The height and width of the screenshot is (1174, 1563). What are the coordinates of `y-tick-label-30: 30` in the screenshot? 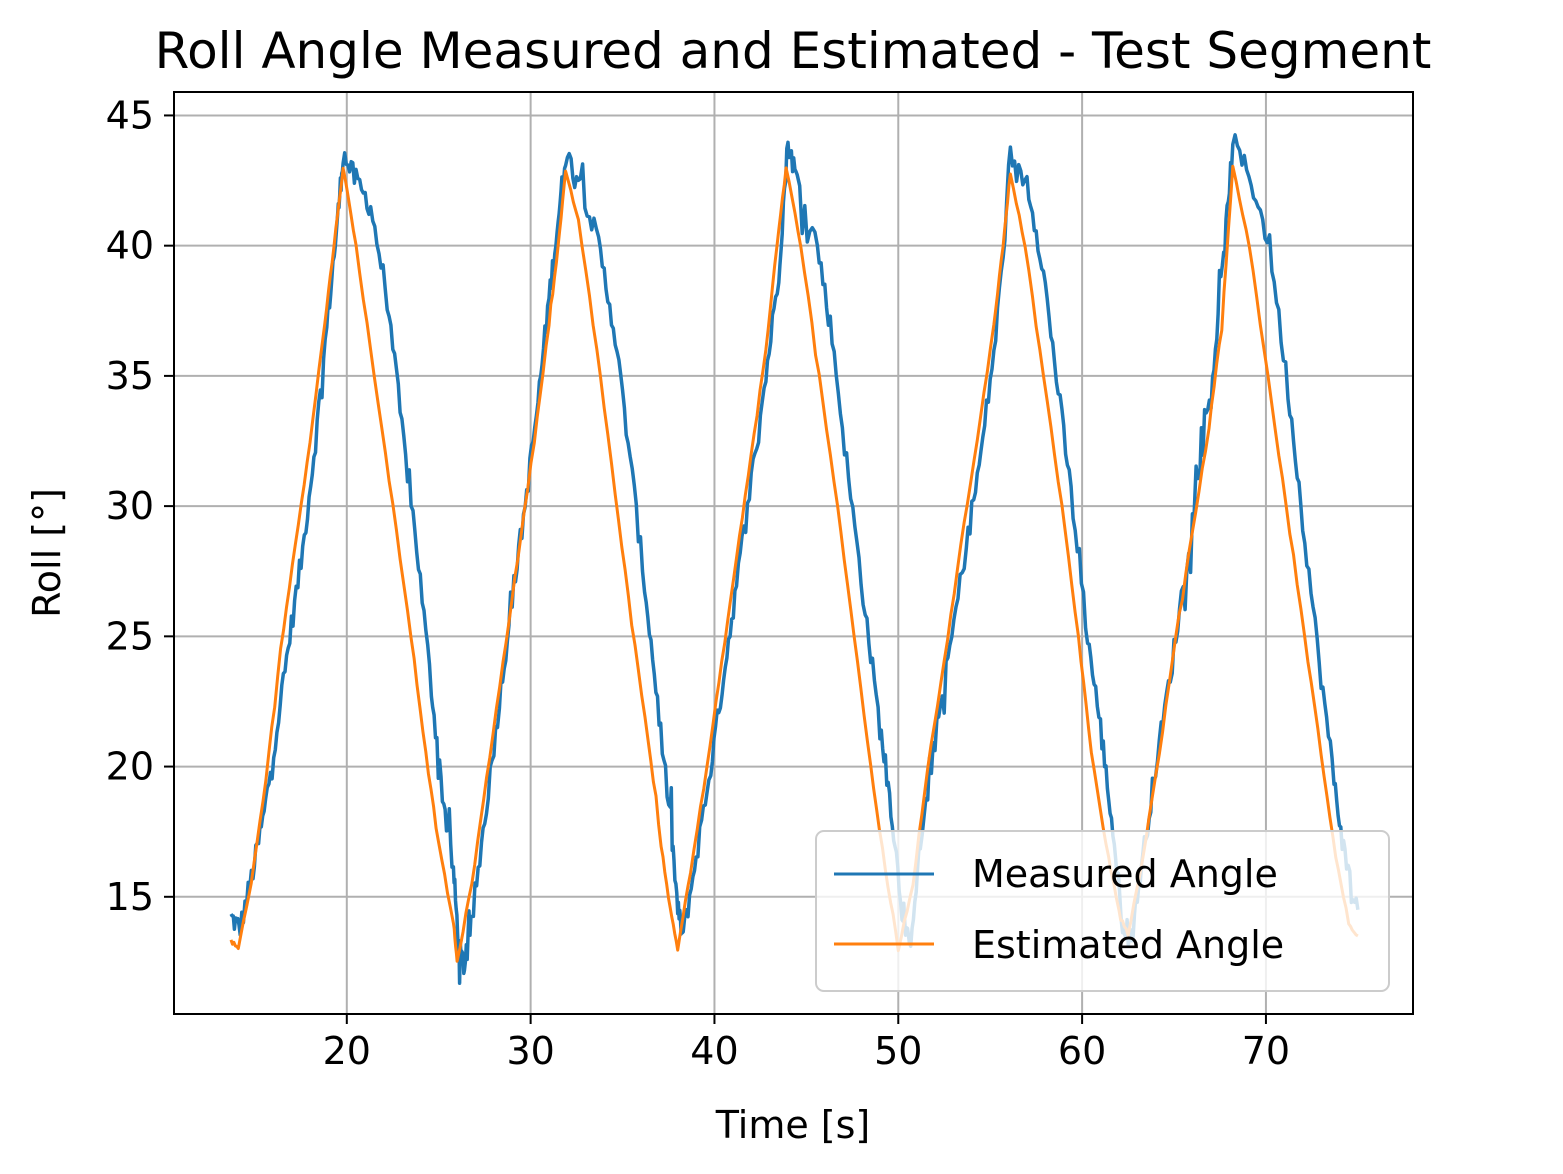 It's located at (130, 506).